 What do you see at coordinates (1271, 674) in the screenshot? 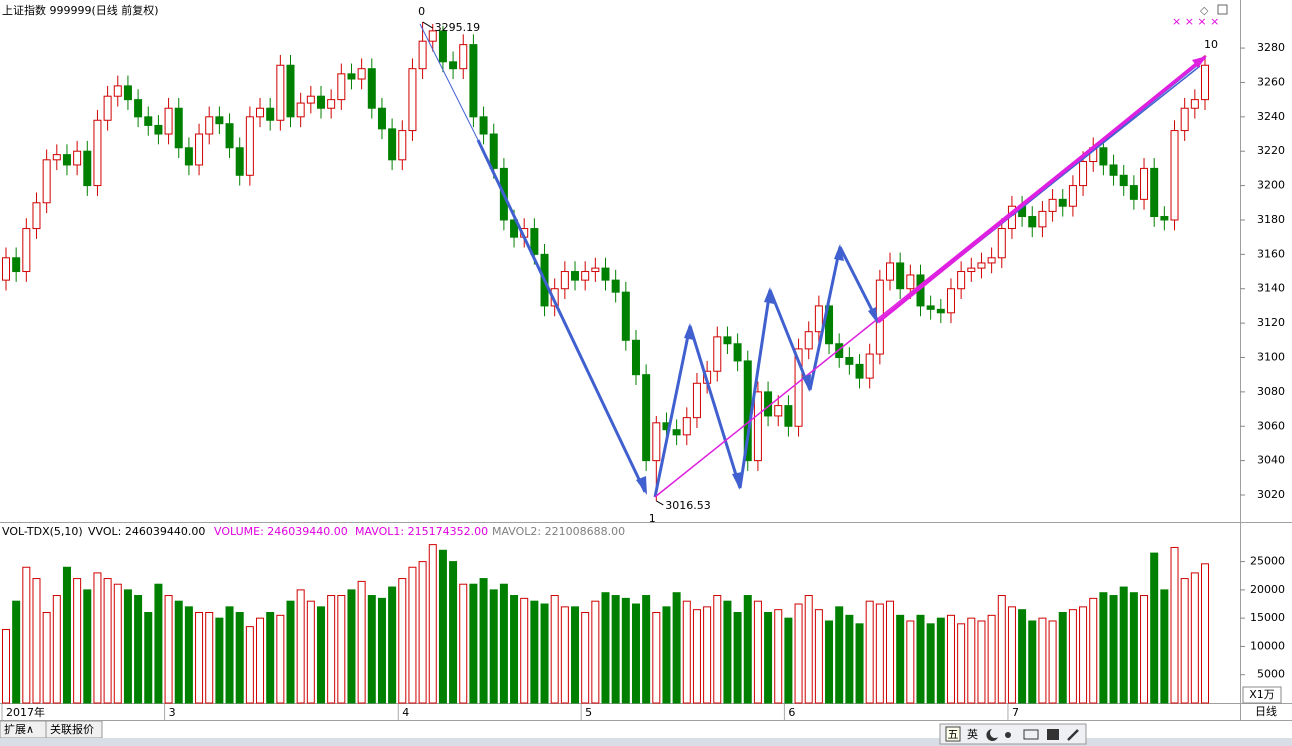
I see `y-tick-label: 5000` at bounding box center [1271, 674].